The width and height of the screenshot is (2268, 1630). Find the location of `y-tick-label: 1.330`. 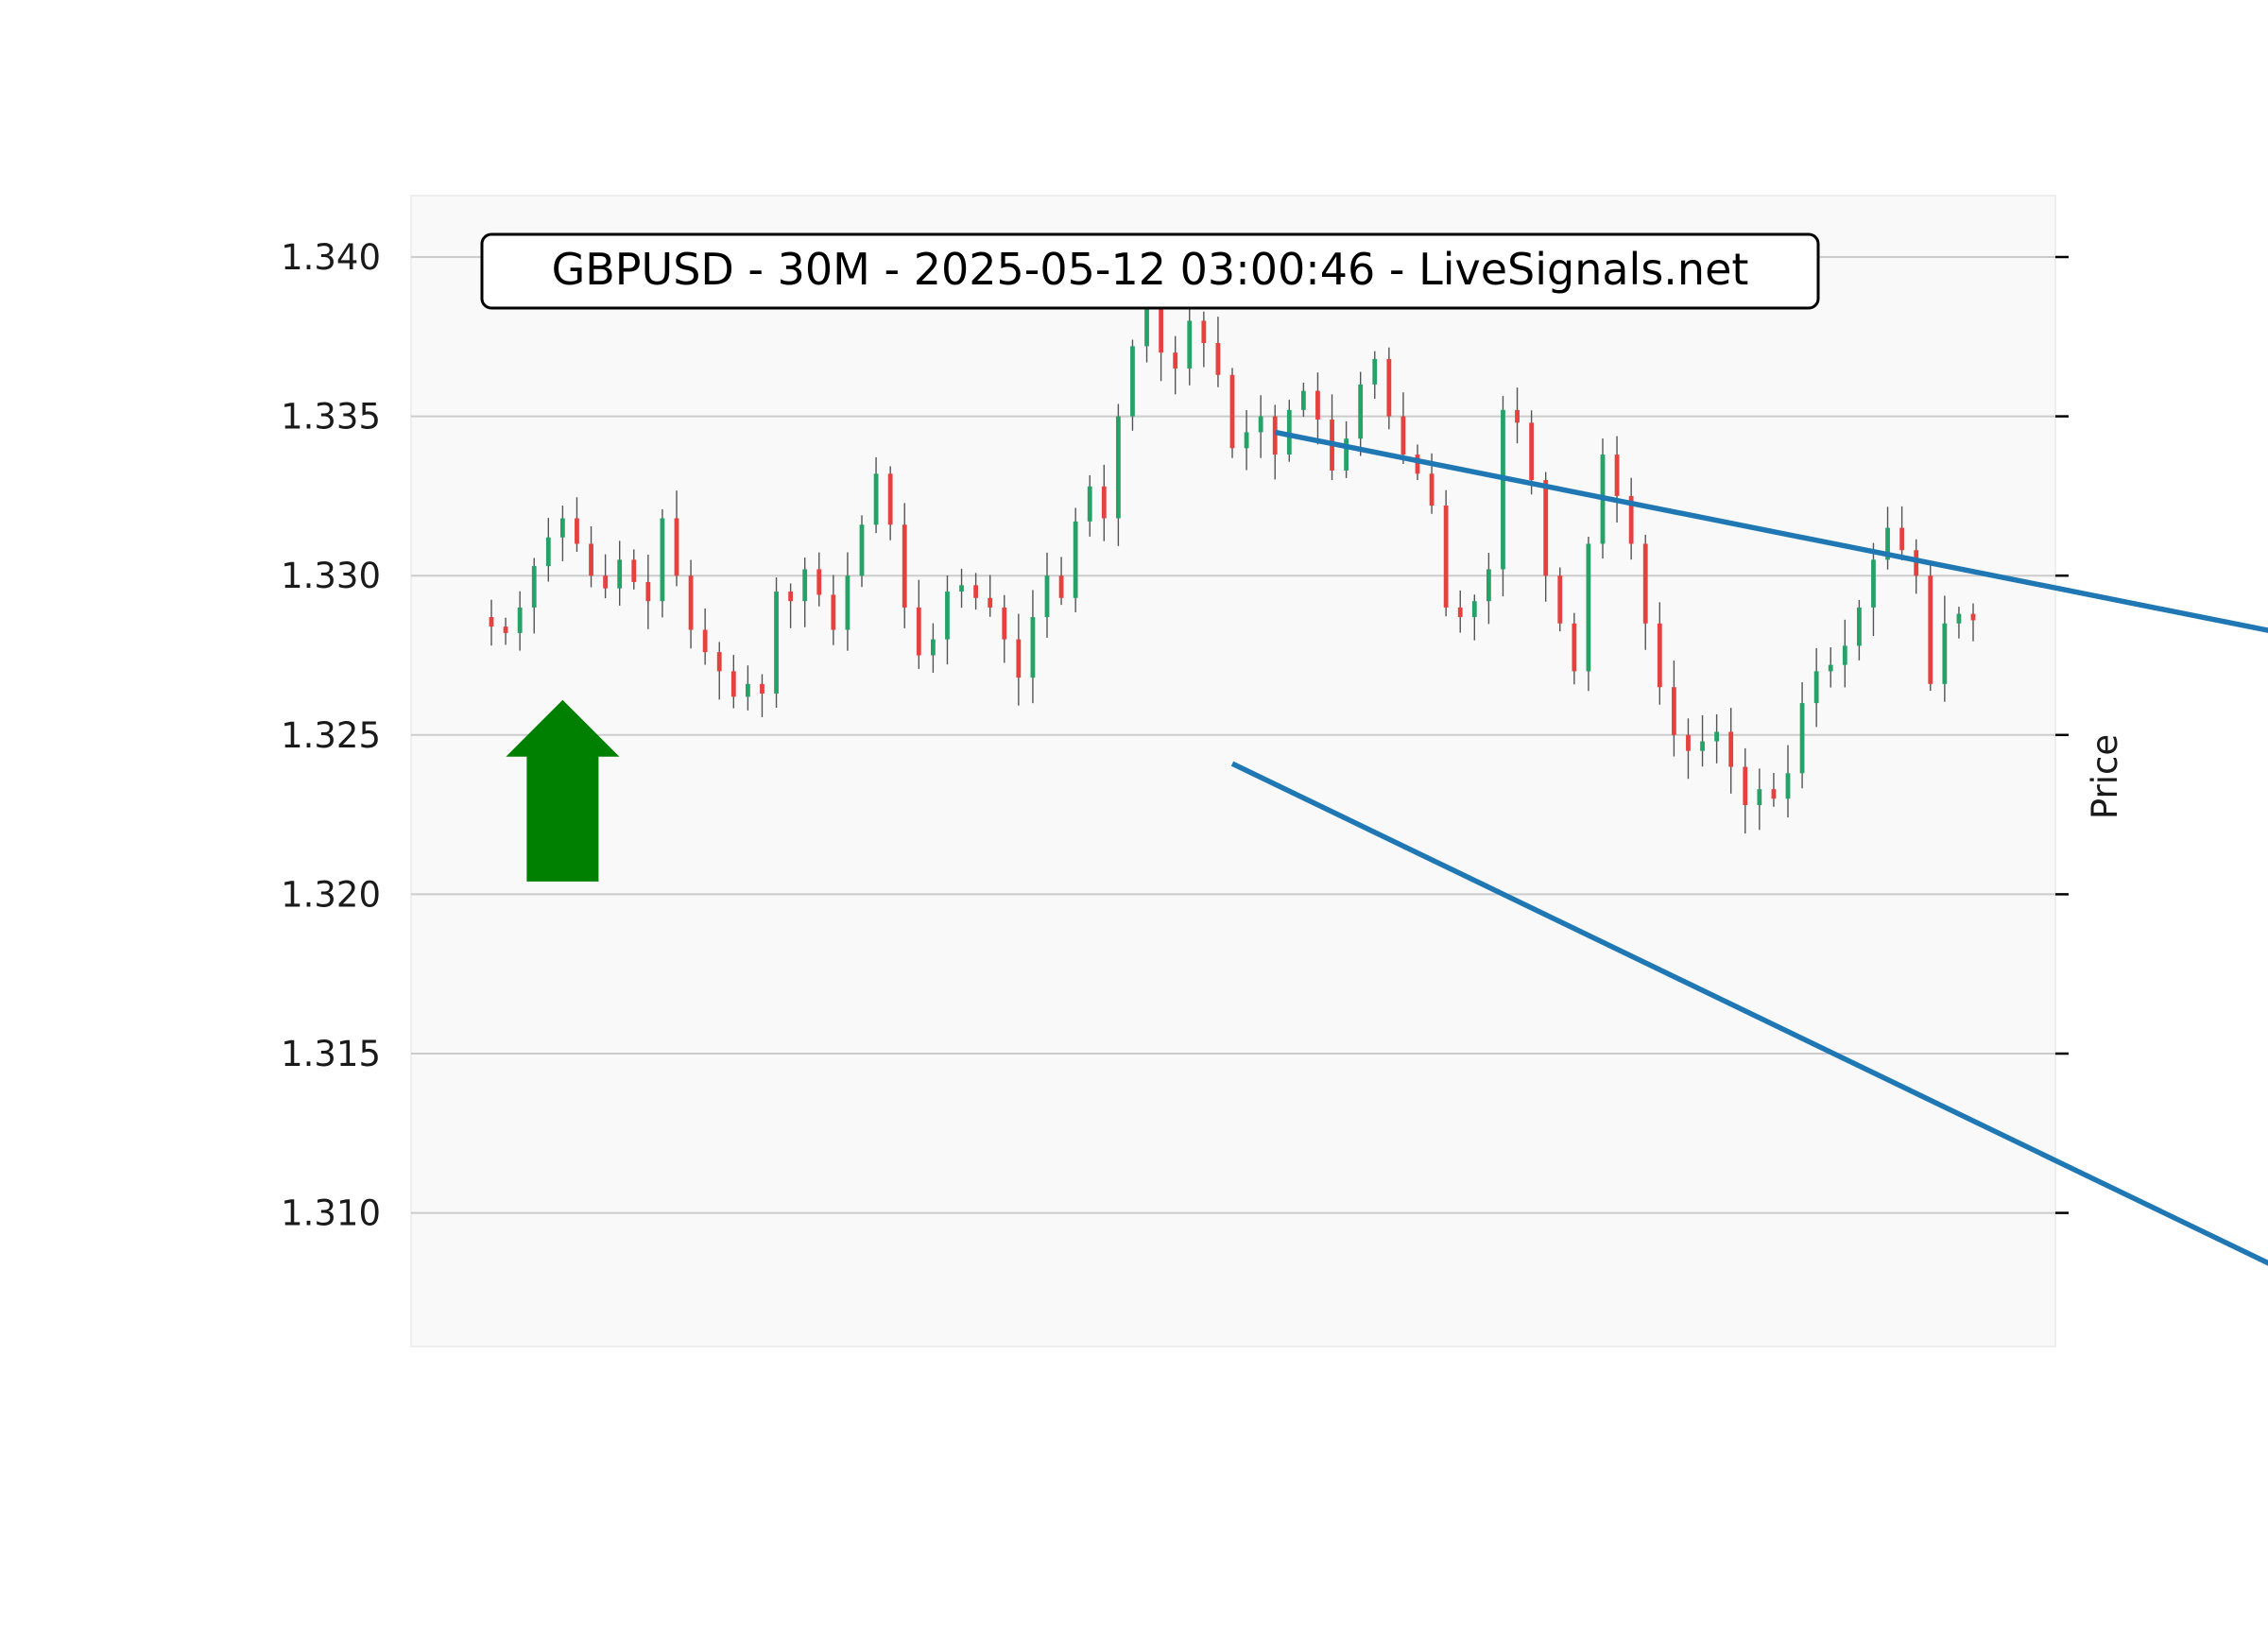

y-tick-label: 1.330 is located at coordinates (331, 576).